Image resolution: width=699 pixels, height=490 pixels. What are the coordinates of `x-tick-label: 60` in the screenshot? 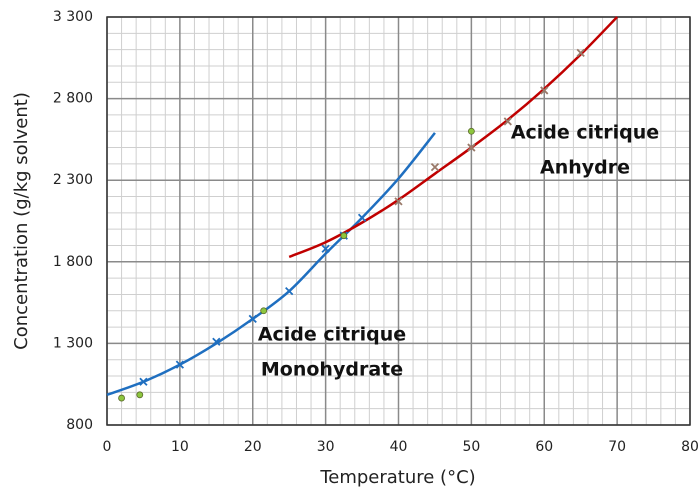 It's located at (544, 447).